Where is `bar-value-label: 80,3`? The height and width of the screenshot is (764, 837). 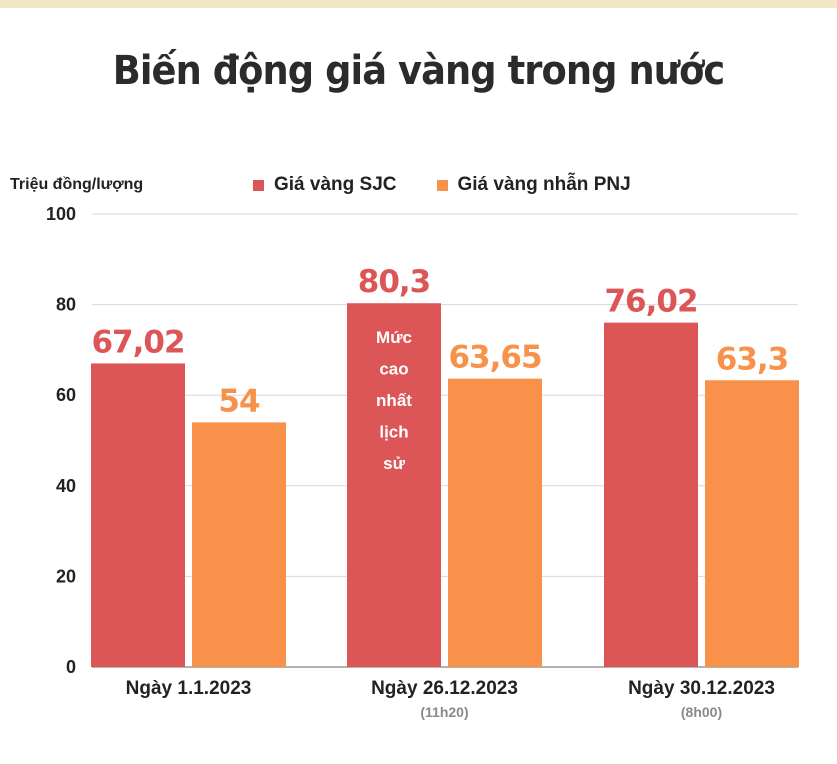 bar-value-label: 80,3 is located at coordinates (394, 282).